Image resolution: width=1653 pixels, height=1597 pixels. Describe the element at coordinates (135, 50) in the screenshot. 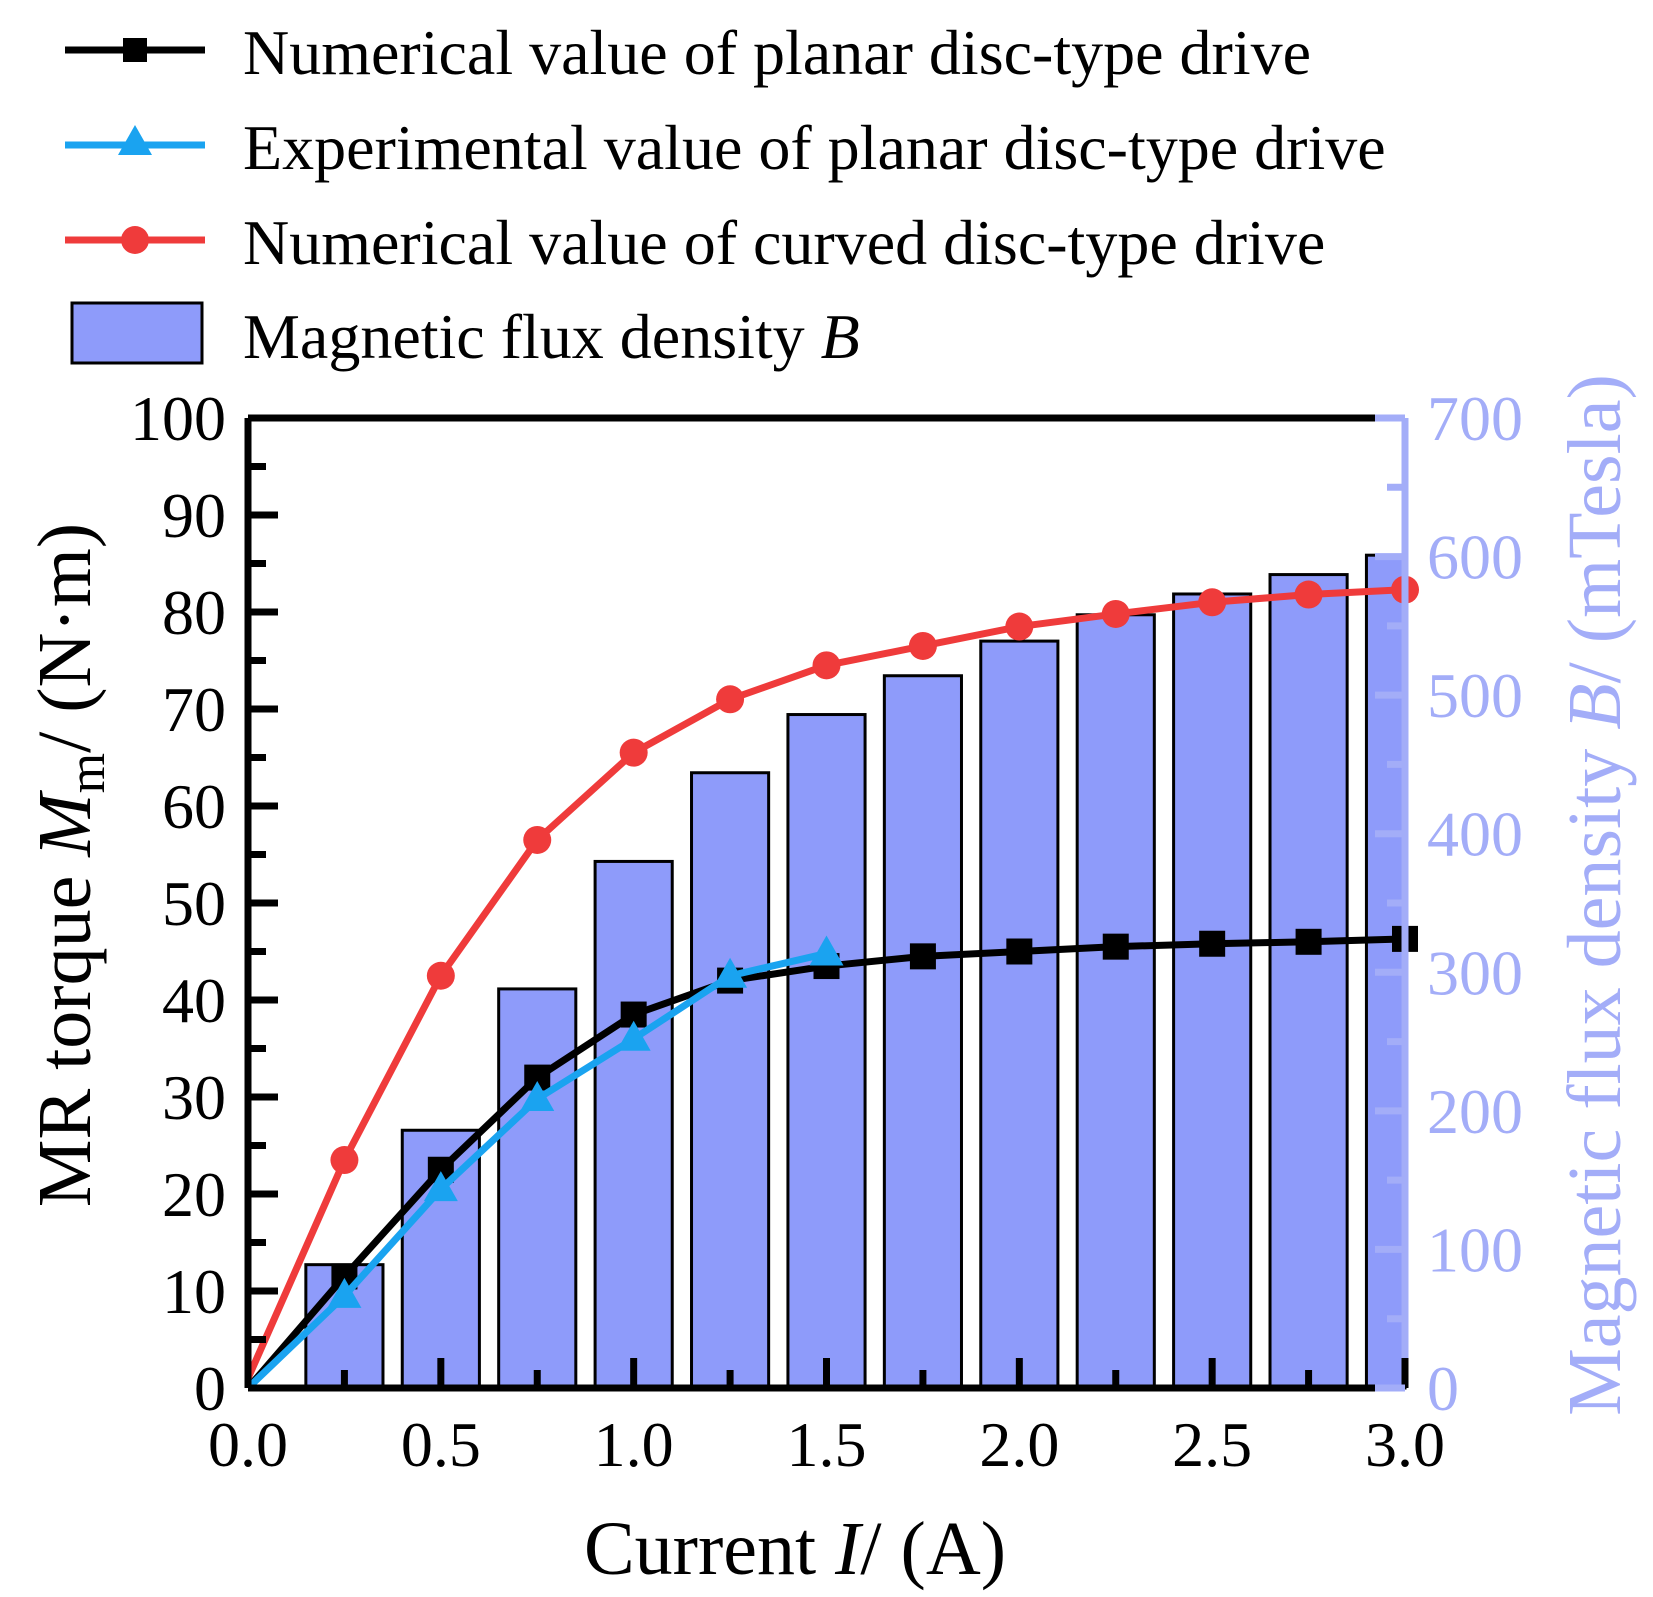

I see `legend-marker-square` at that location.